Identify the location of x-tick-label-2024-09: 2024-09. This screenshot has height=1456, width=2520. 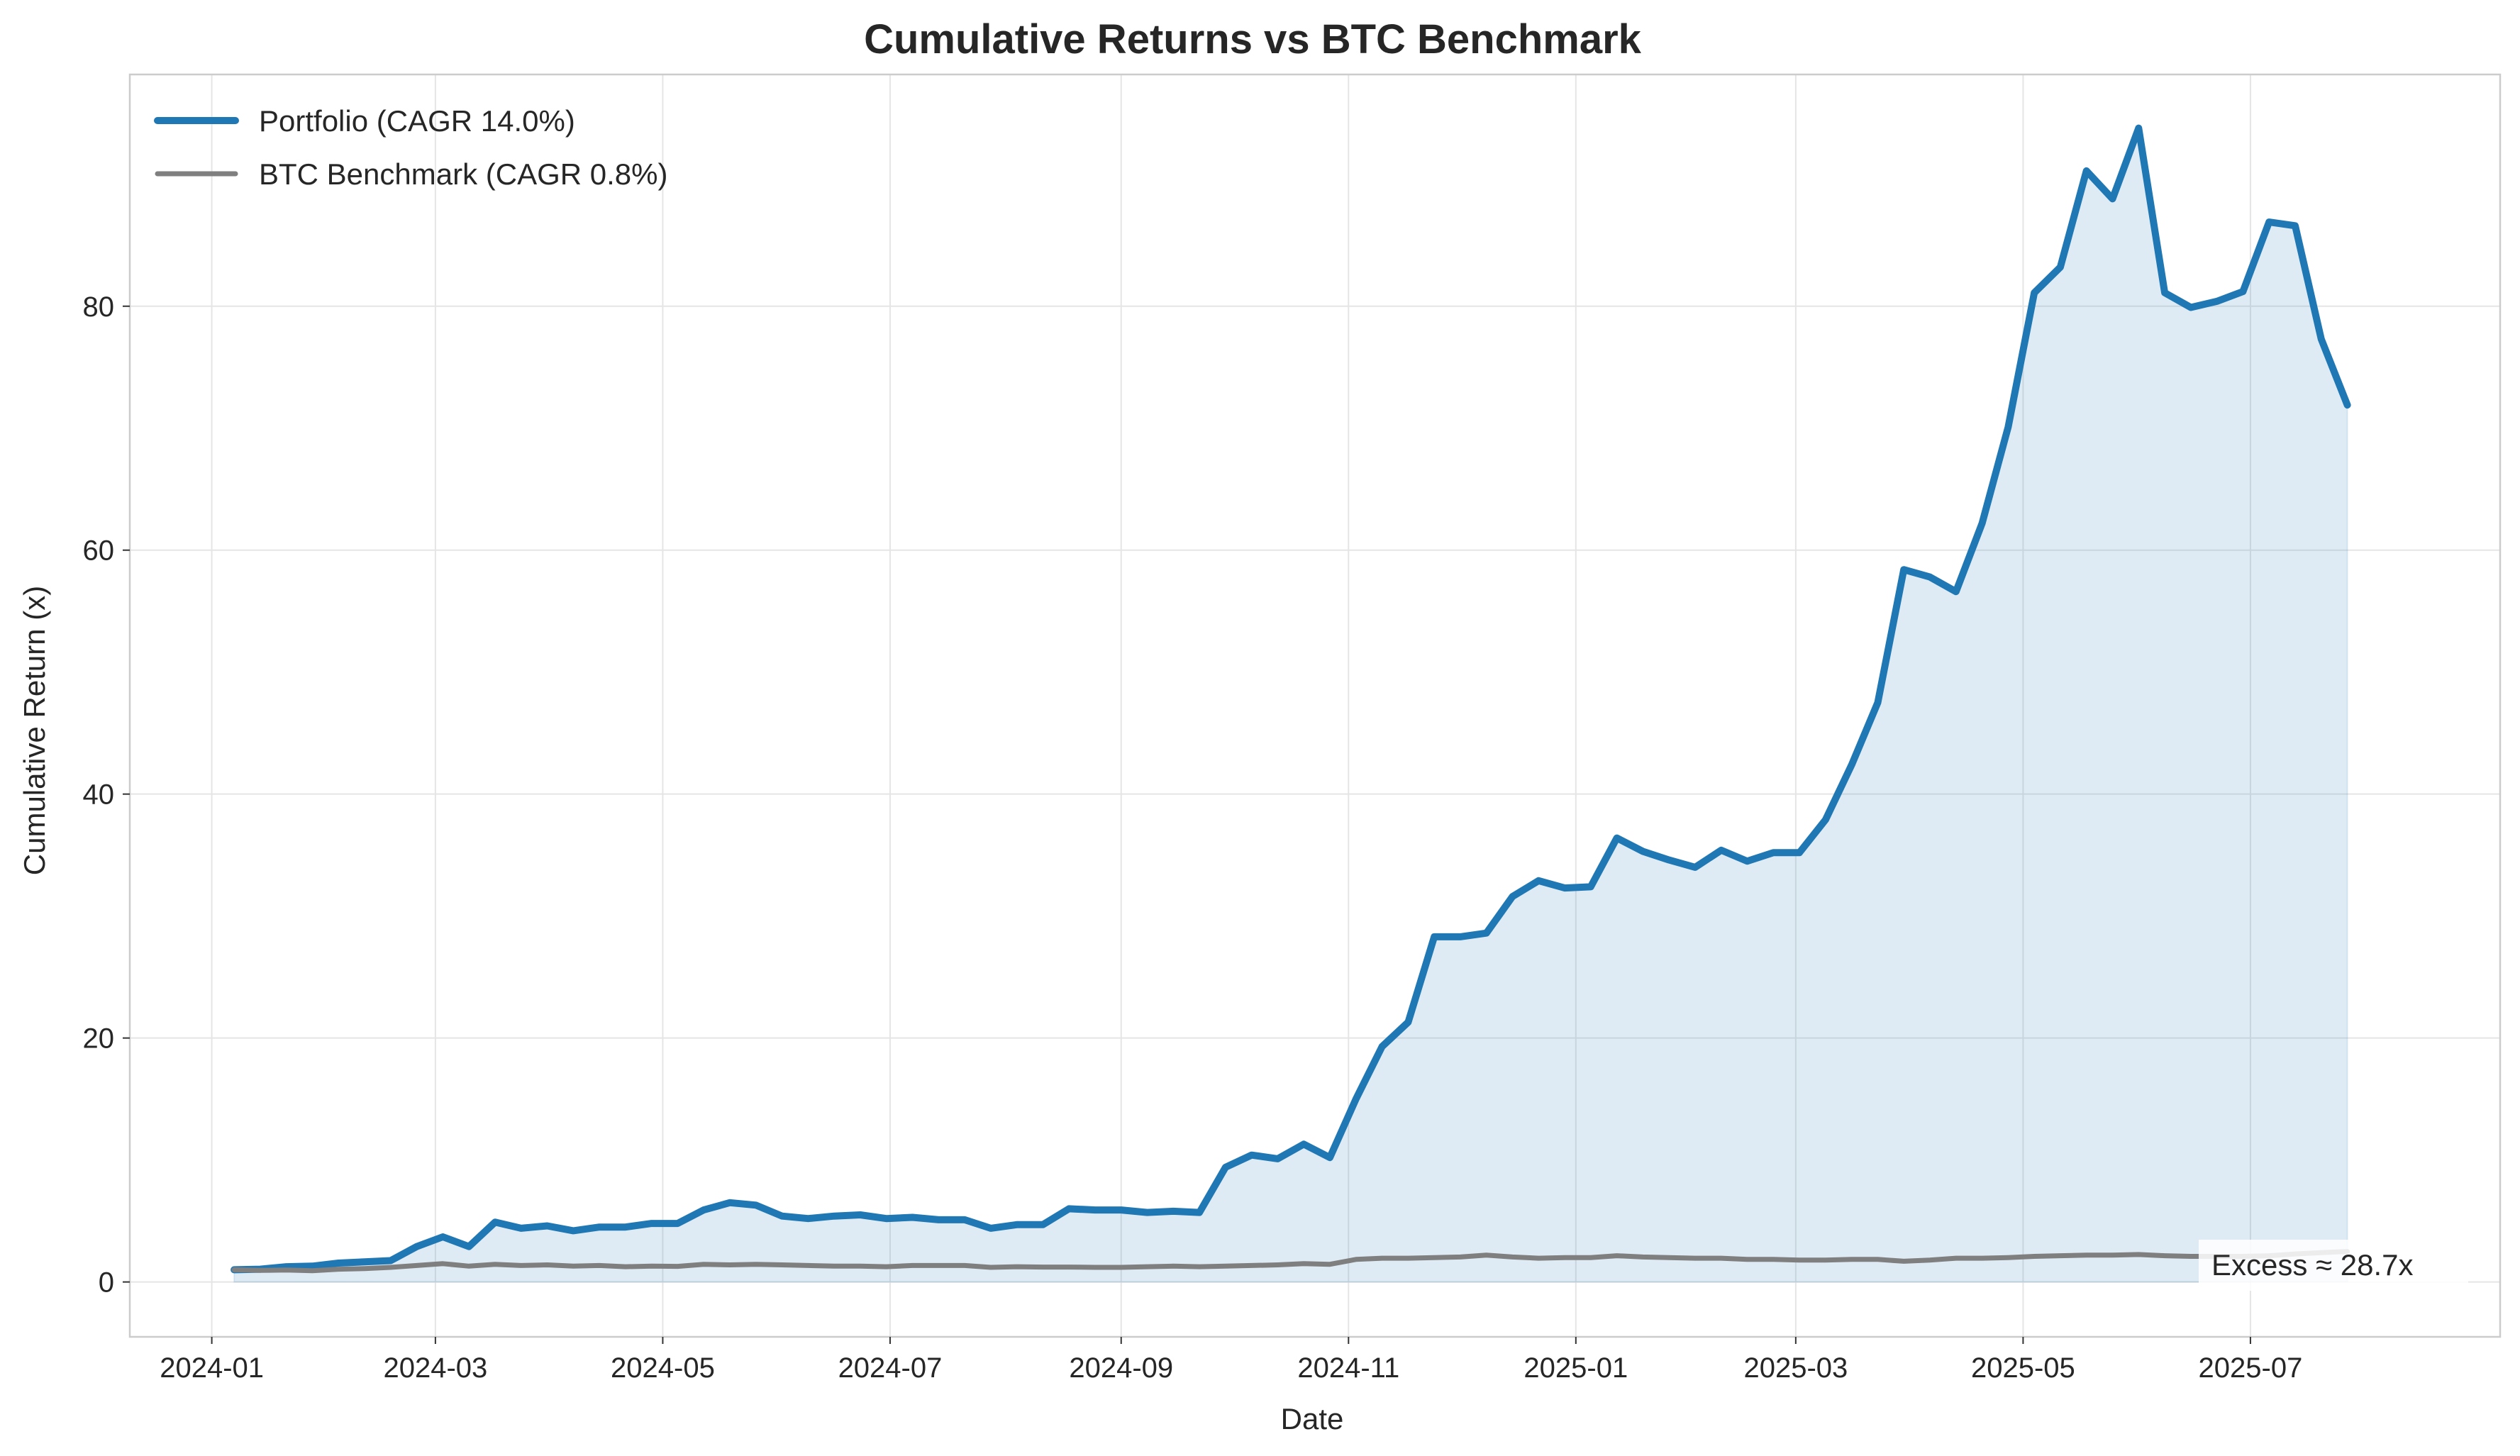
(1121, 1368).